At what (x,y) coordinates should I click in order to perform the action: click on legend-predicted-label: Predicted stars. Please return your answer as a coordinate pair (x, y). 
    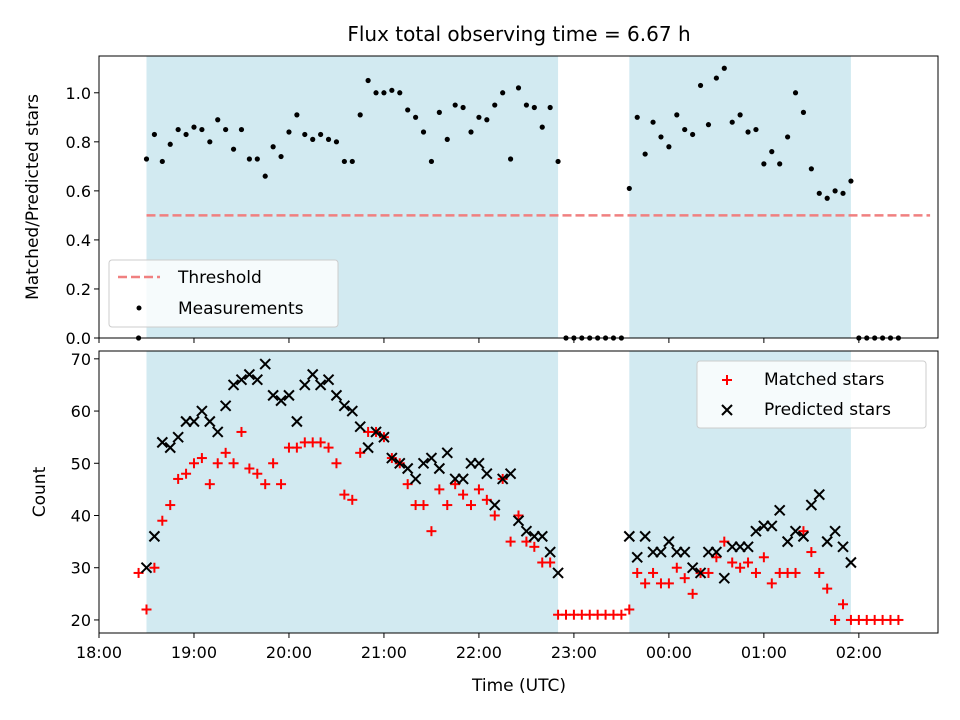
    Looking at the image, I should click on (827, 410).